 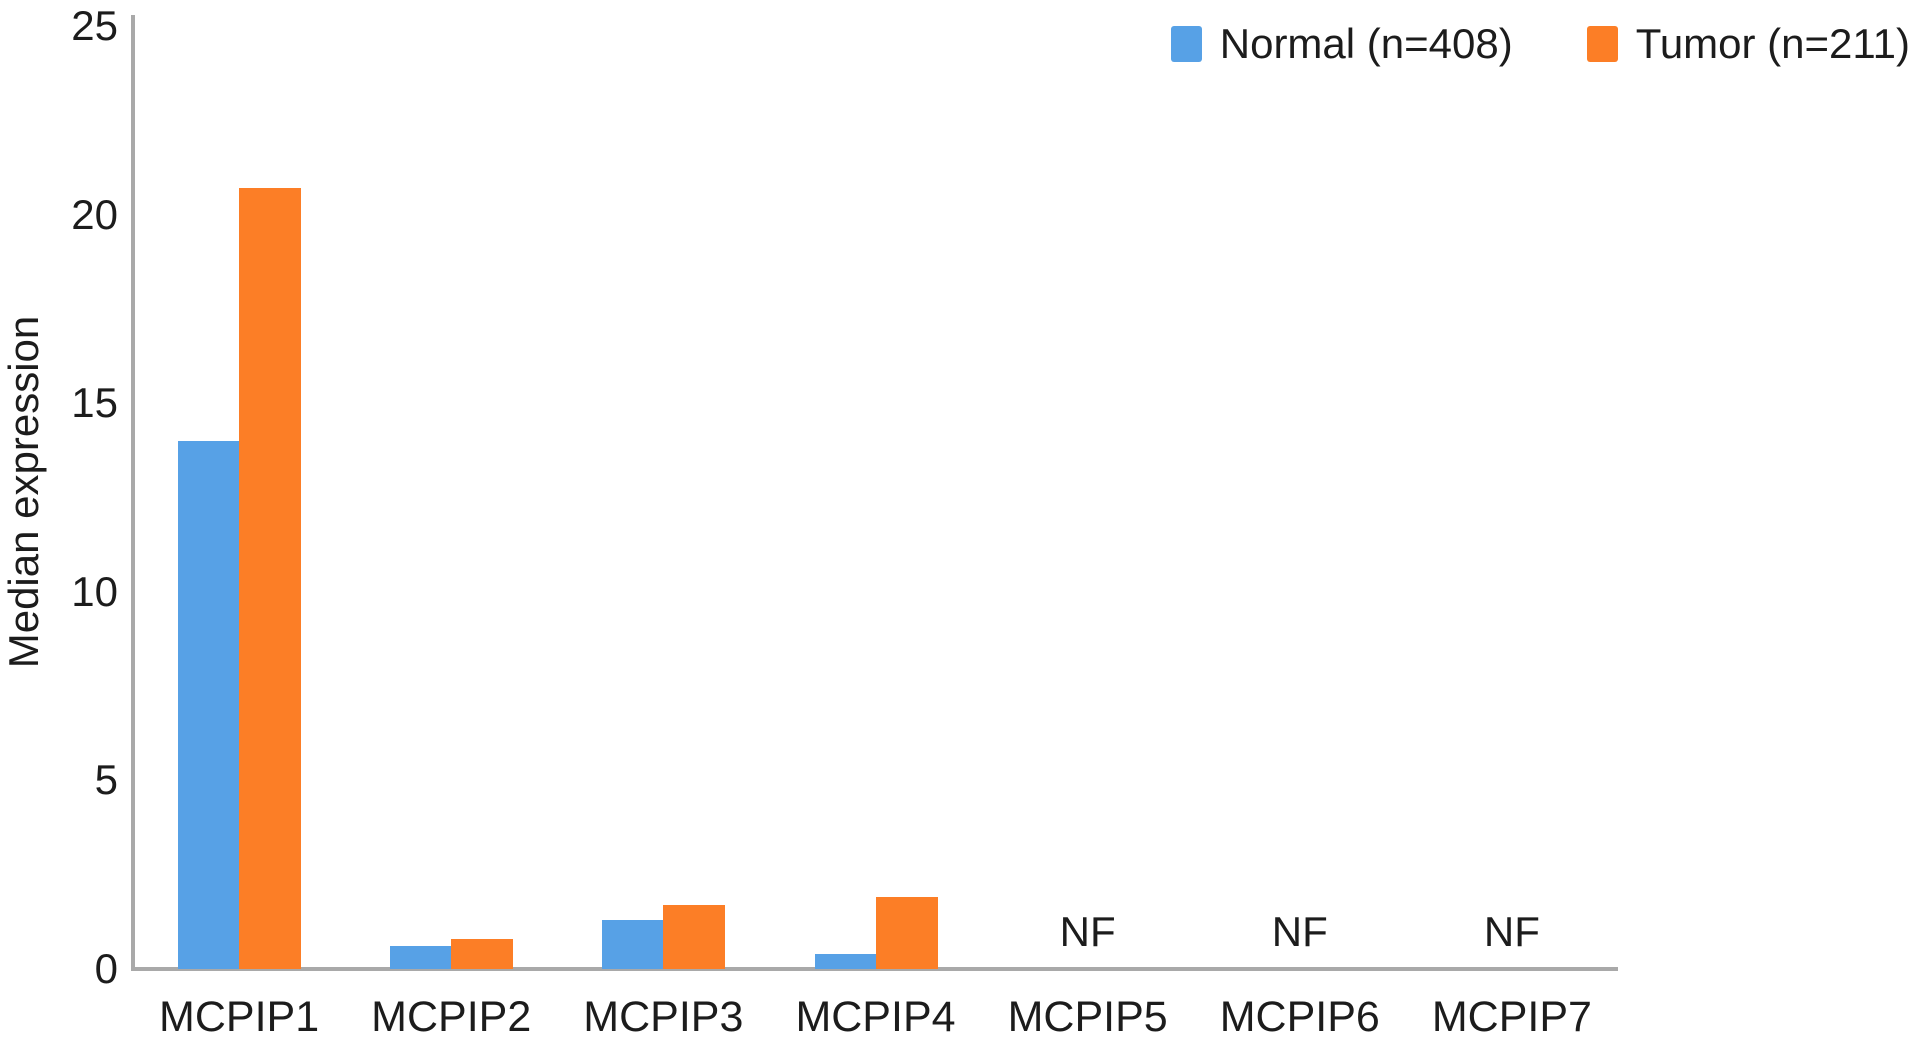 I want to click on legend-swatch-normal, so click(x=1186, y=44).